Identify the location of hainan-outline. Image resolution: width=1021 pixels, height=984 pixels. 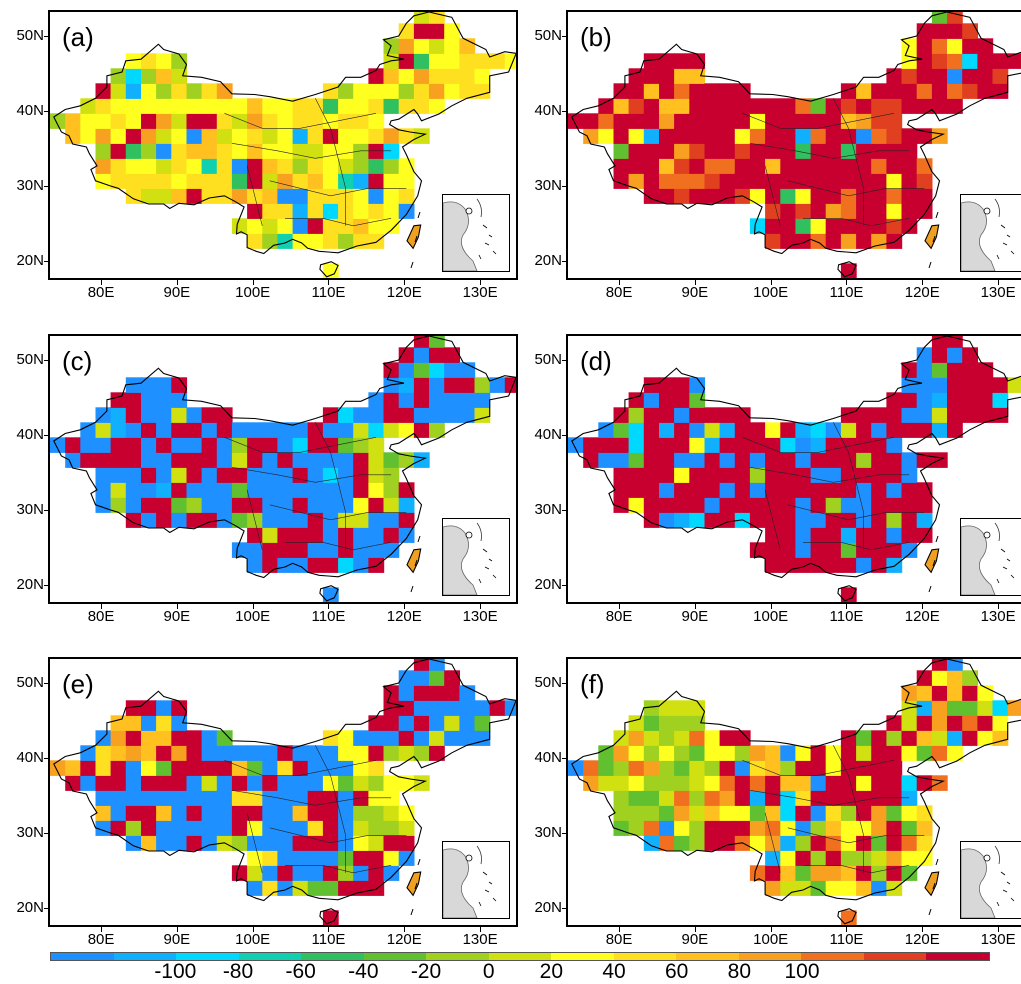
(329, 916).